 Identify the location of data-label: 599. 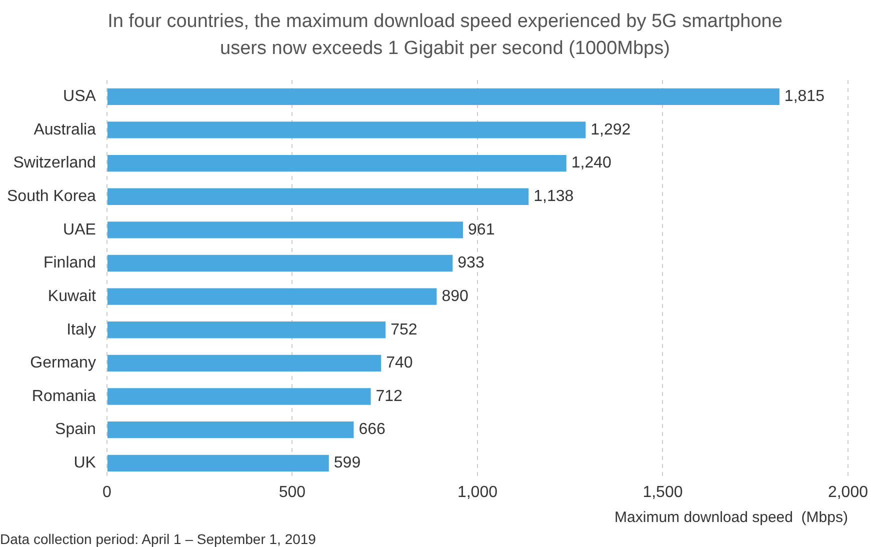
(347, 463).